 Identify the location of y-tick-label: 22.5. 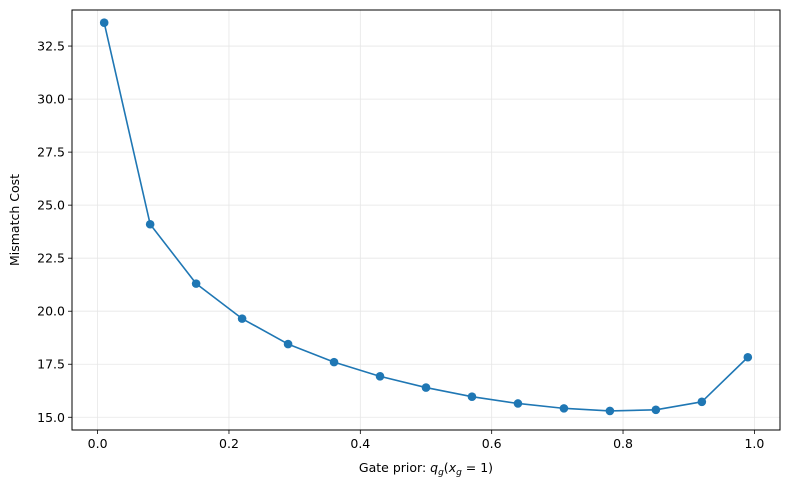
(51, 258).